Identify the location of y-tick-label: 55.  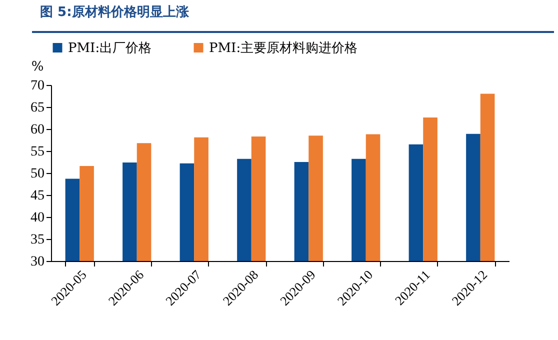
(37, 152).